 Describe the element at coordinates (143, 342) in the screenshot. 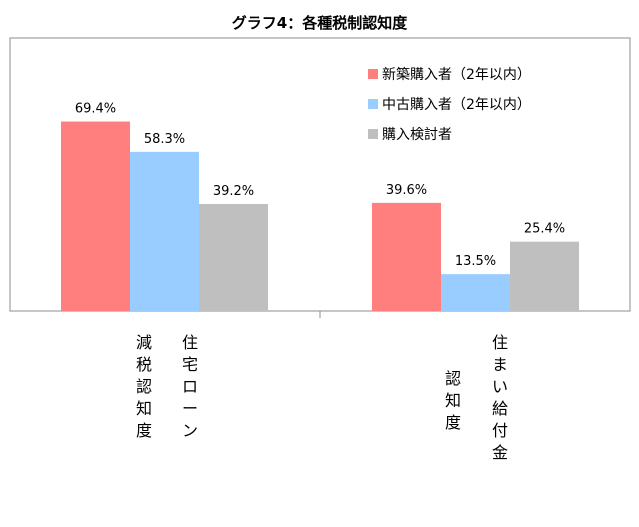

I see `category-label-char: 減` at that location.